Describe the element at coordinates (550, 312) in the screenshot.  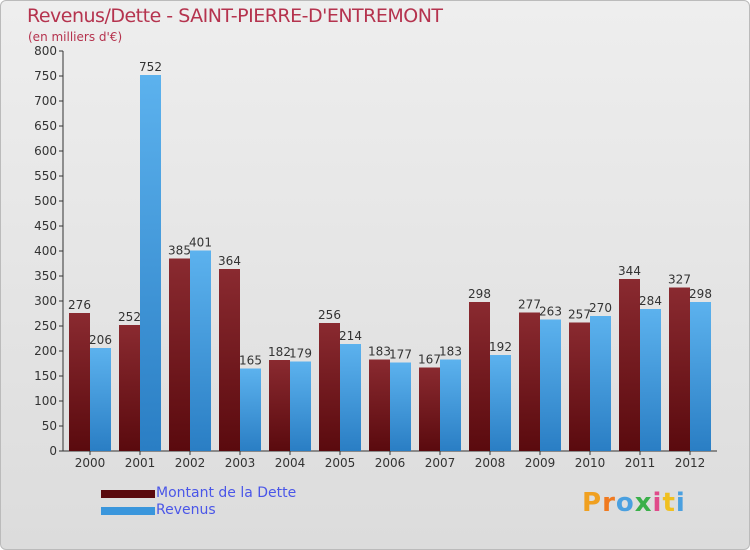
I see `data-label: 263` at that location.